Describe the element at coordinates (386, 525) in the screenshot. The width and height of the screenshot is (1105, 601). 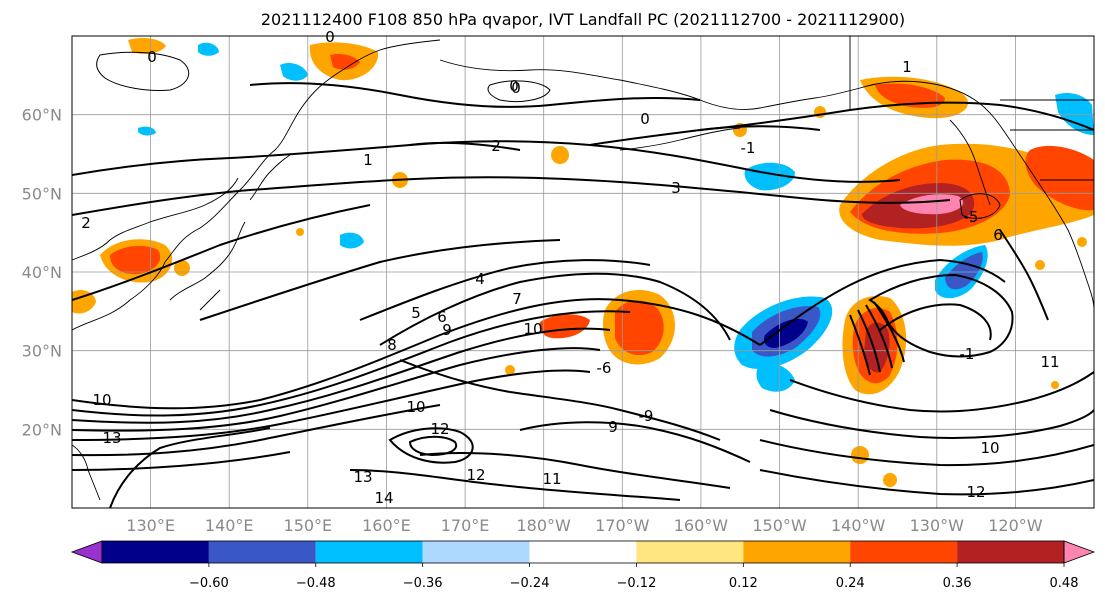
I see `lon-tick-label: 160°E` at that location.